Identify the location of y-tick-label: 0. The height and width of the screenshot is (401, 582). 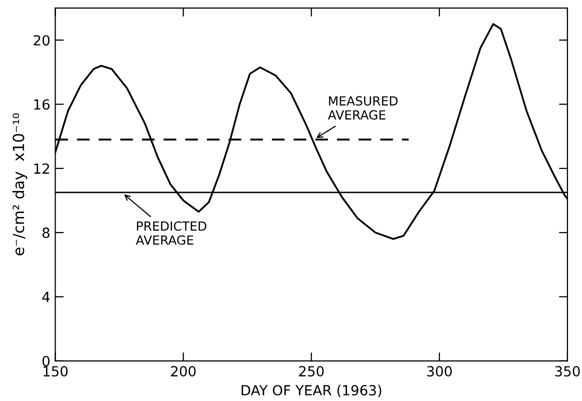
(46, 361).